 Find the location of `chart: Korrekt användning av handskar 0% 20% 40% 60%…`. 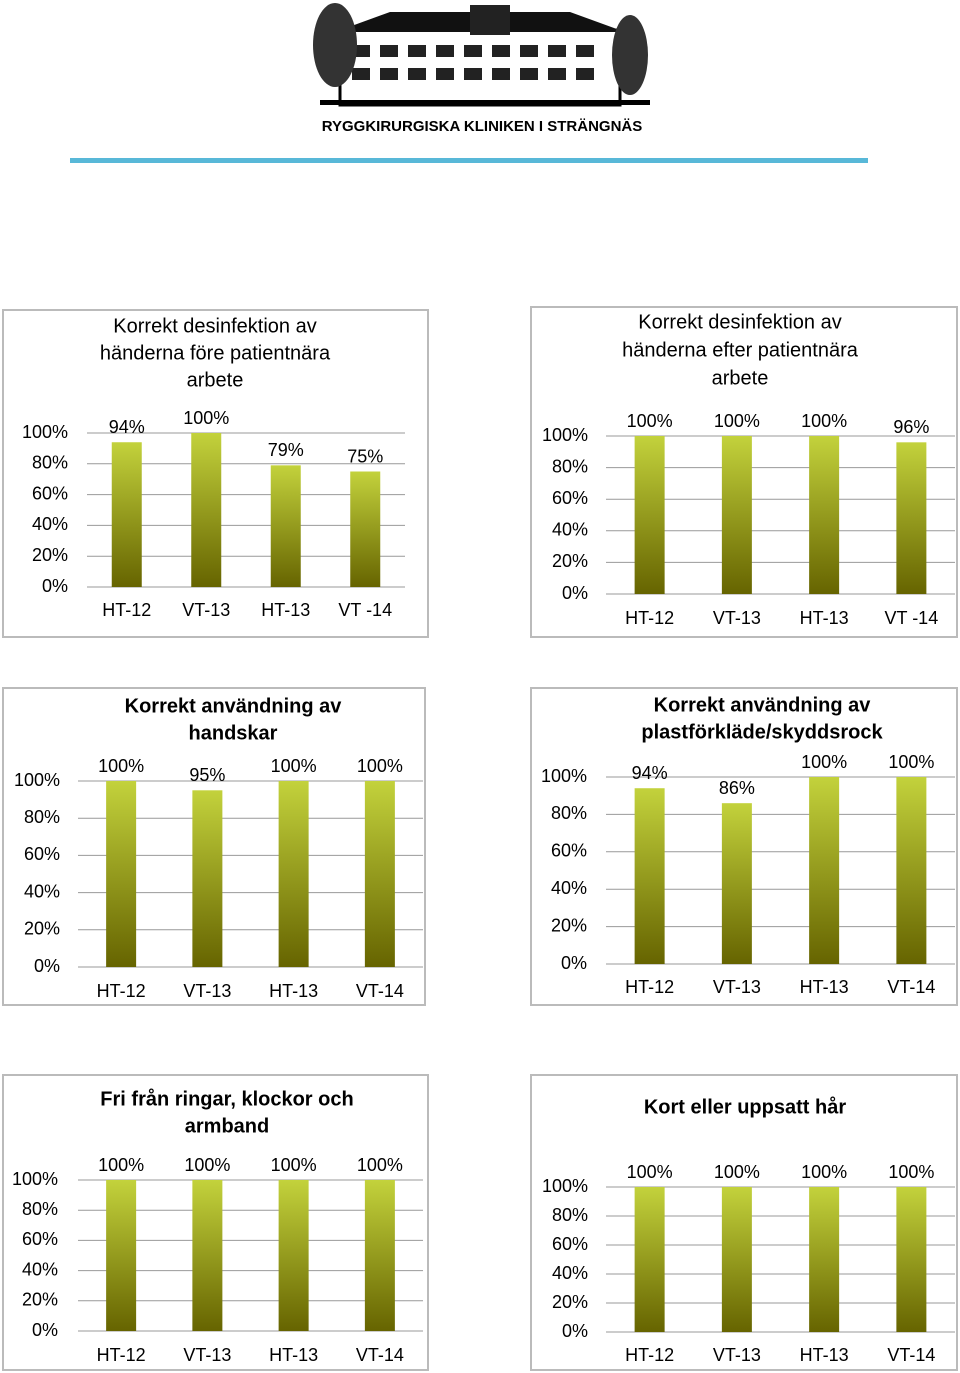

chart: Korrekt användning av handskar 0% 20% 40% 60%… is located at coordinates (214, 846).